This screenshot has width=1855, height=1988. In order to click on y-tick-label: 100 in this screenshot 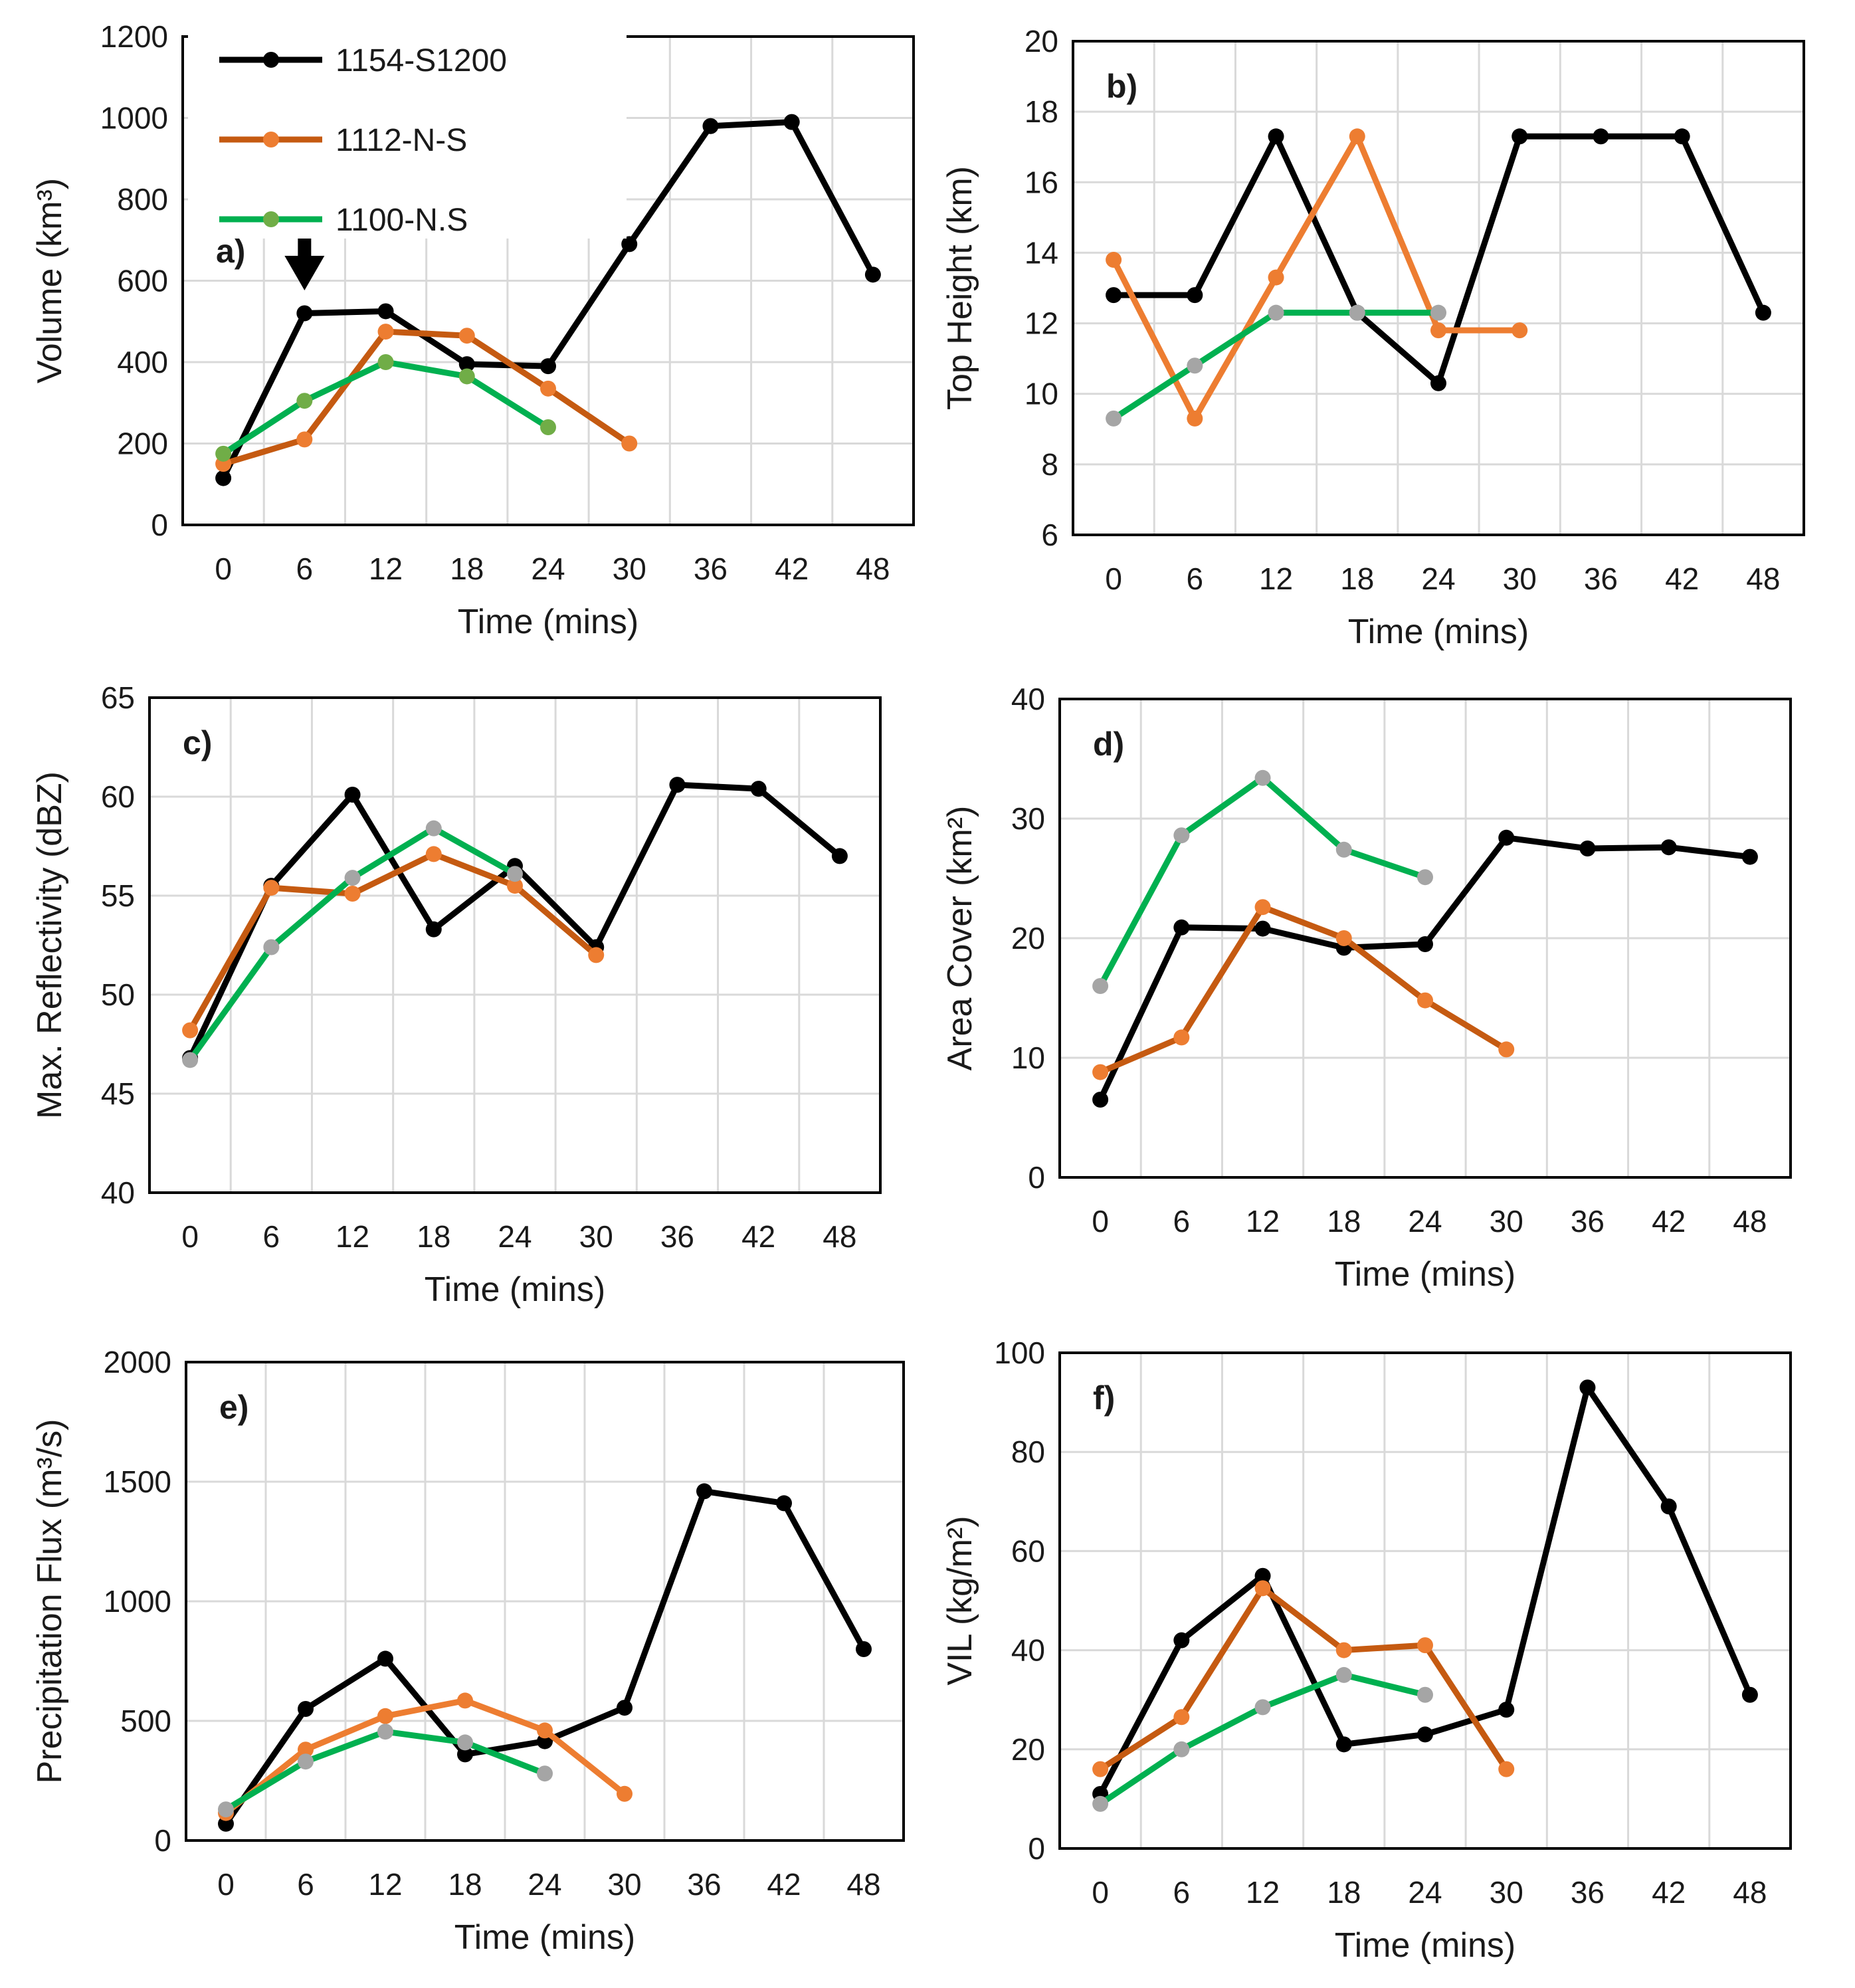, I will do `click(1019, 1353)`.